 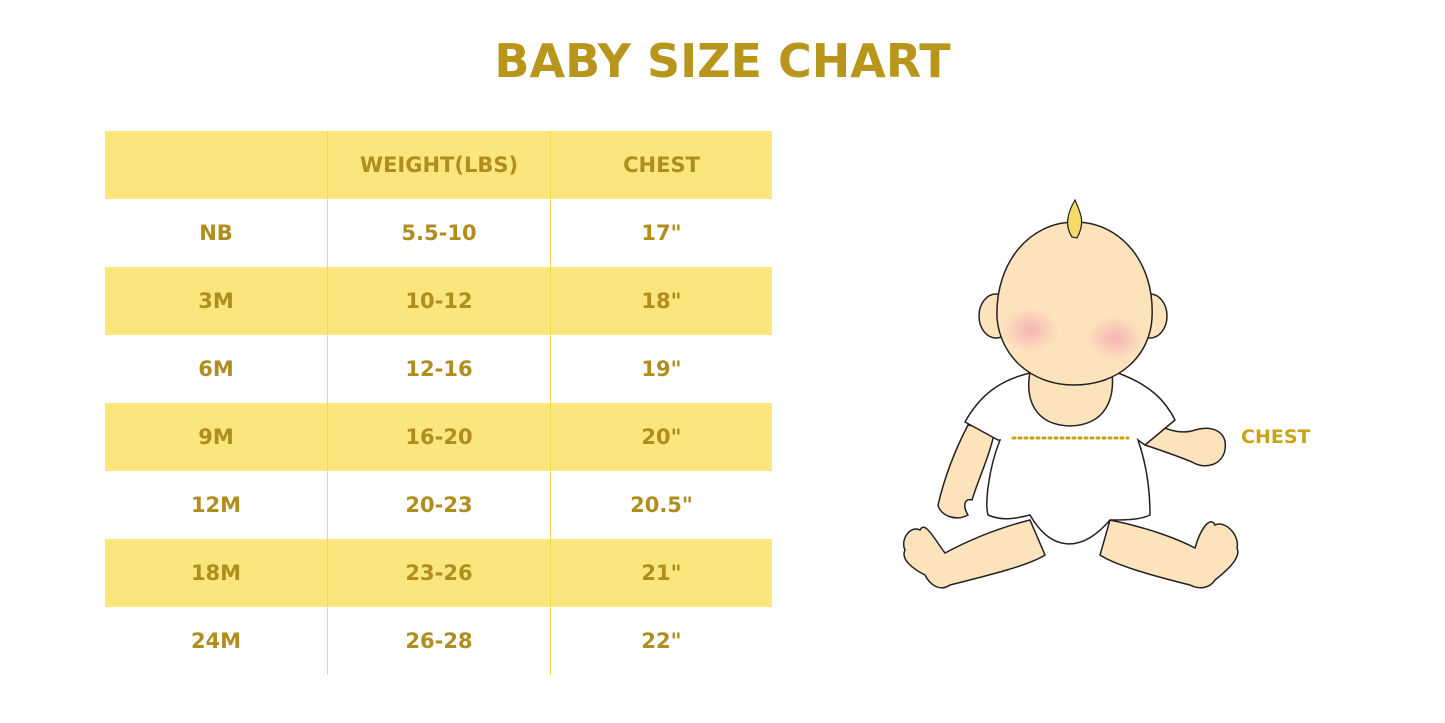 What do you see at coordinates (661, 369) in the screenshot?
I see `chest-cell: 19"` at bounding box center [661, 369].